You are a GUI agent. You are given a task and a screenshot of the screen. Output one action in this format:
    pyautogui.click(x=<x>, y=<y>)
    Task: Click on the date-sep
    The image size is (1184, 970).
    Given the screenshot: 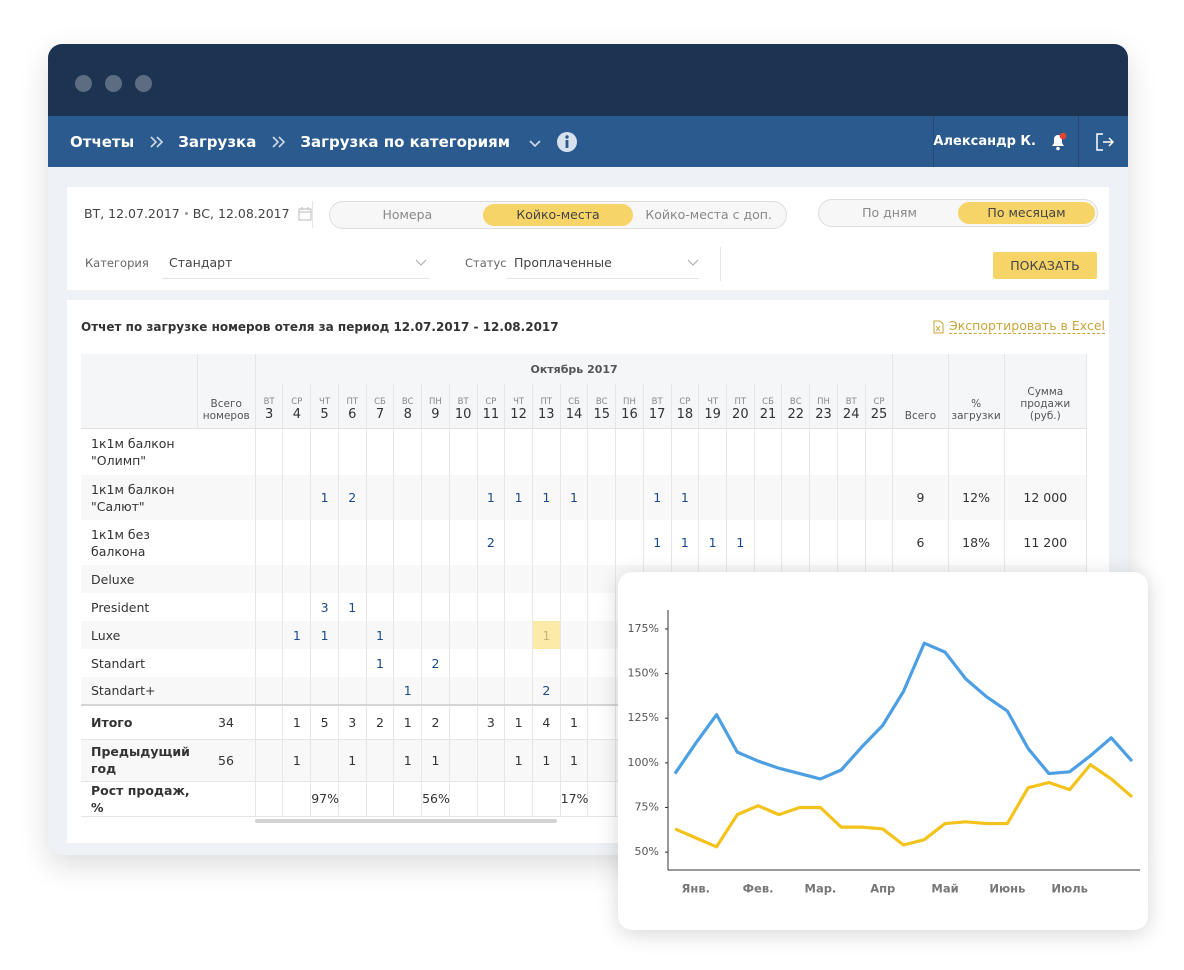 What is the action you would take?
    pyautogui.click(x=186, y=213)
    